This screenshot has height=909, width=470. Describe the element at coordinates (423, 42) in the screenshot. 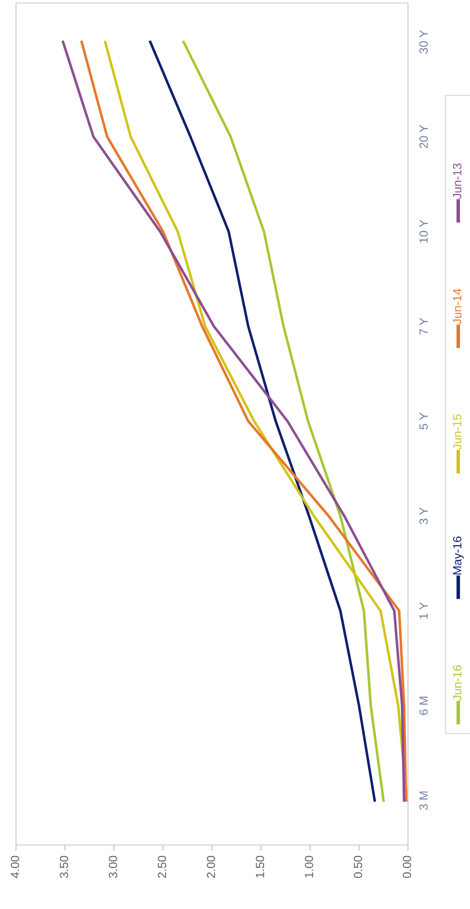

I see `y-tick-label: 30 Y` at that location.